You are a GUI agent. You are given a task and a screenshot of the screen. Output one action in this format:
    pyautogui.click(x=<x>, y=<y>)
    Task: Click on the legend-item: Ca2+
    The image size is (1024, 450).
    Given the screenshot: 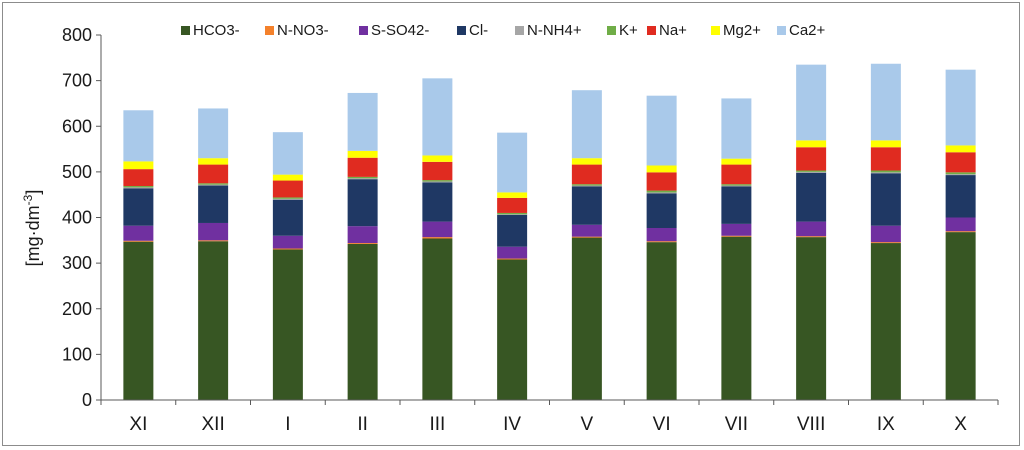 What is the action you would take?
    pyautogui.click(x=801, y=30)
    